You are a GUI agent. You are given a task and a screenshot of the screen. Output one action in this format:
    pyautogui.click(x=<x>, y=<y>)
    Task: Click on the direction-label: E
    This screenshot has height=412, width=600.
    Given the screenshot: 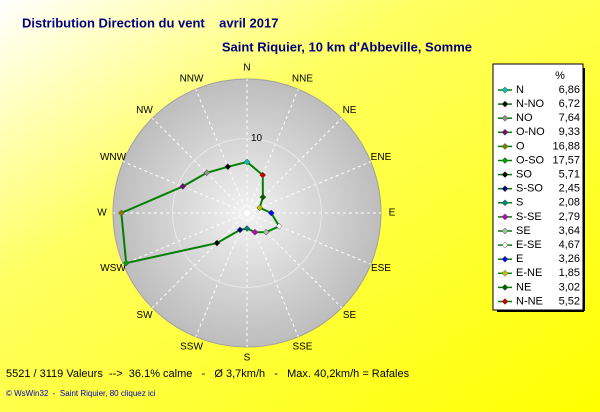 What is the action you would take?
    pyautogui.click(x=392, y=213)
    